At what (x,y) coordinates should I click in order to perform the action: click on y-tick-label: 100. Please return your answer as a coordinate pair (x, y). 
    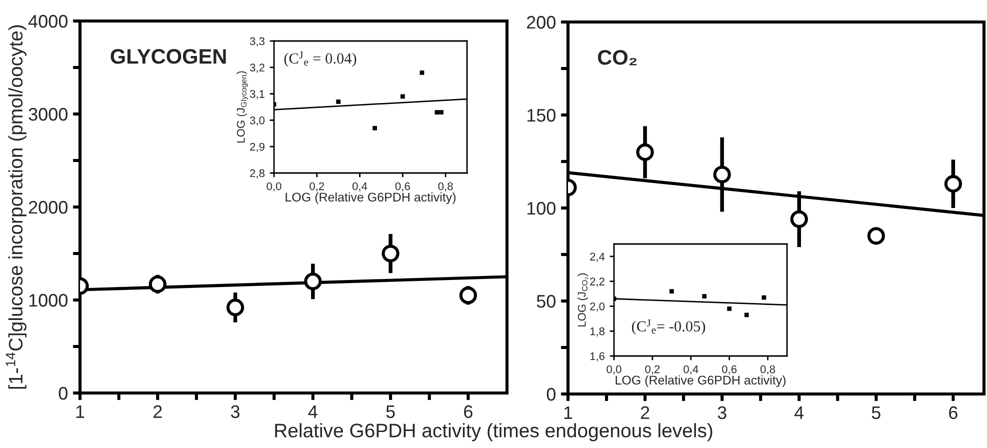
    Looking at the image, I should click on (541, 208).